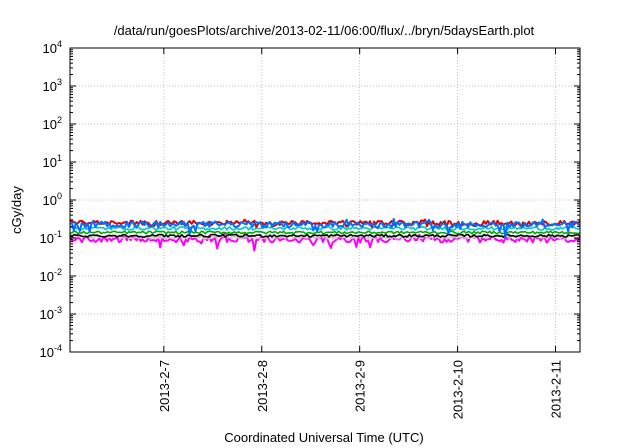  Describe the element at coordinates (52, 47) in the screenshot. I see `y-tick-label: 10⁴` at that location.